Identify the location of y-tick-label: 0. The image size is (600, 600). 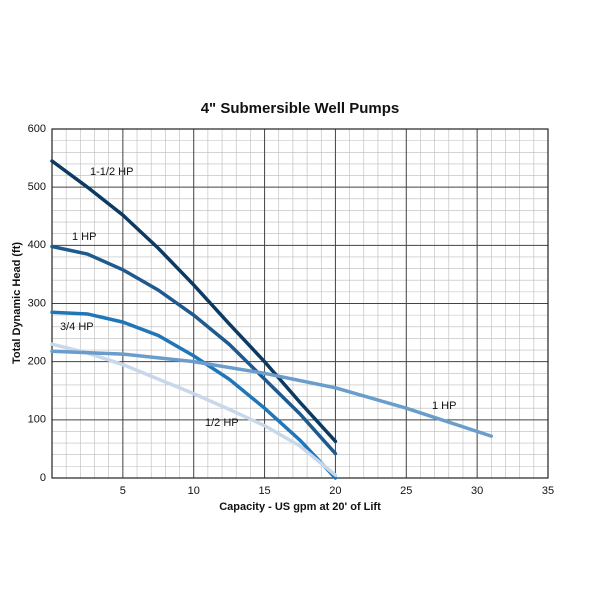
(43, 478).